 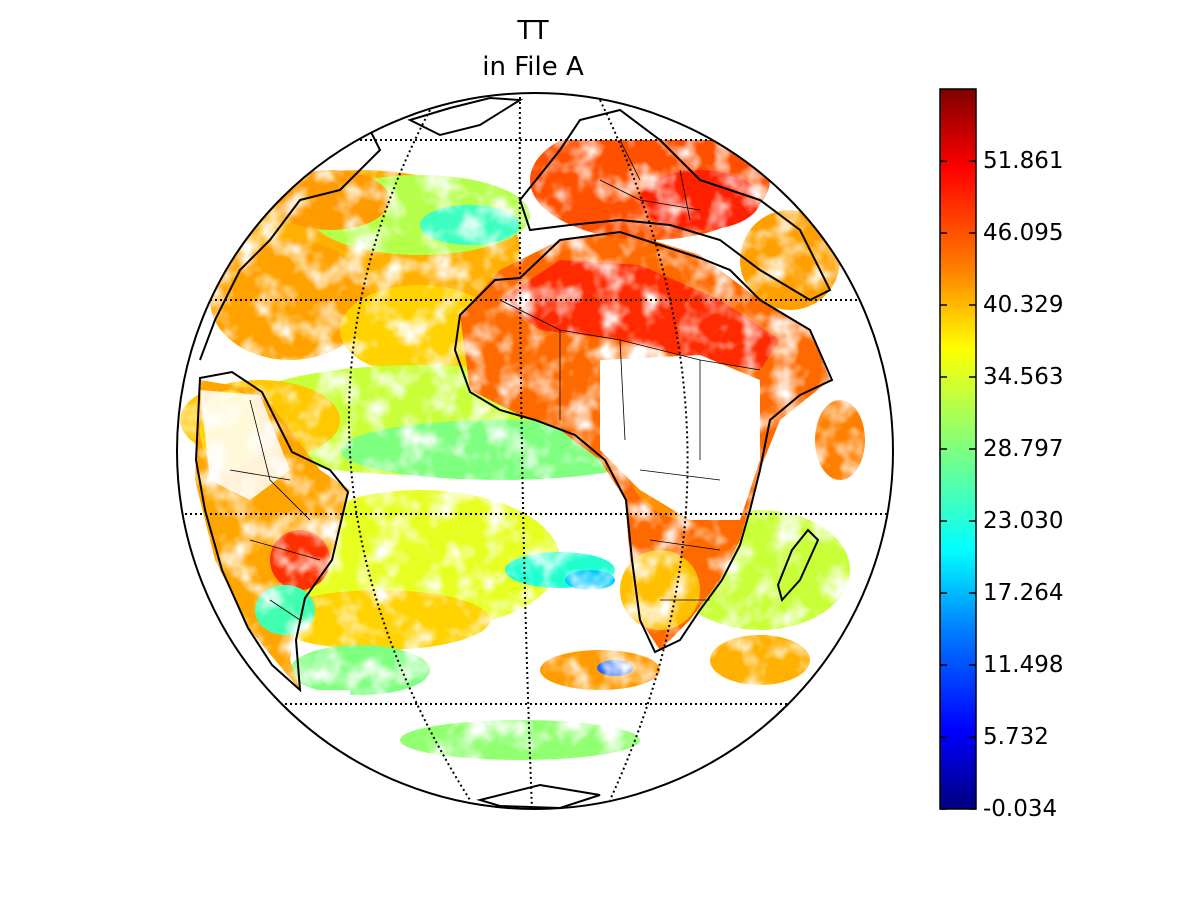 What do you see at coordinates (538, 796) in the screenshot?
I see `antarctica-coastline` at bounding box center [538, 796].